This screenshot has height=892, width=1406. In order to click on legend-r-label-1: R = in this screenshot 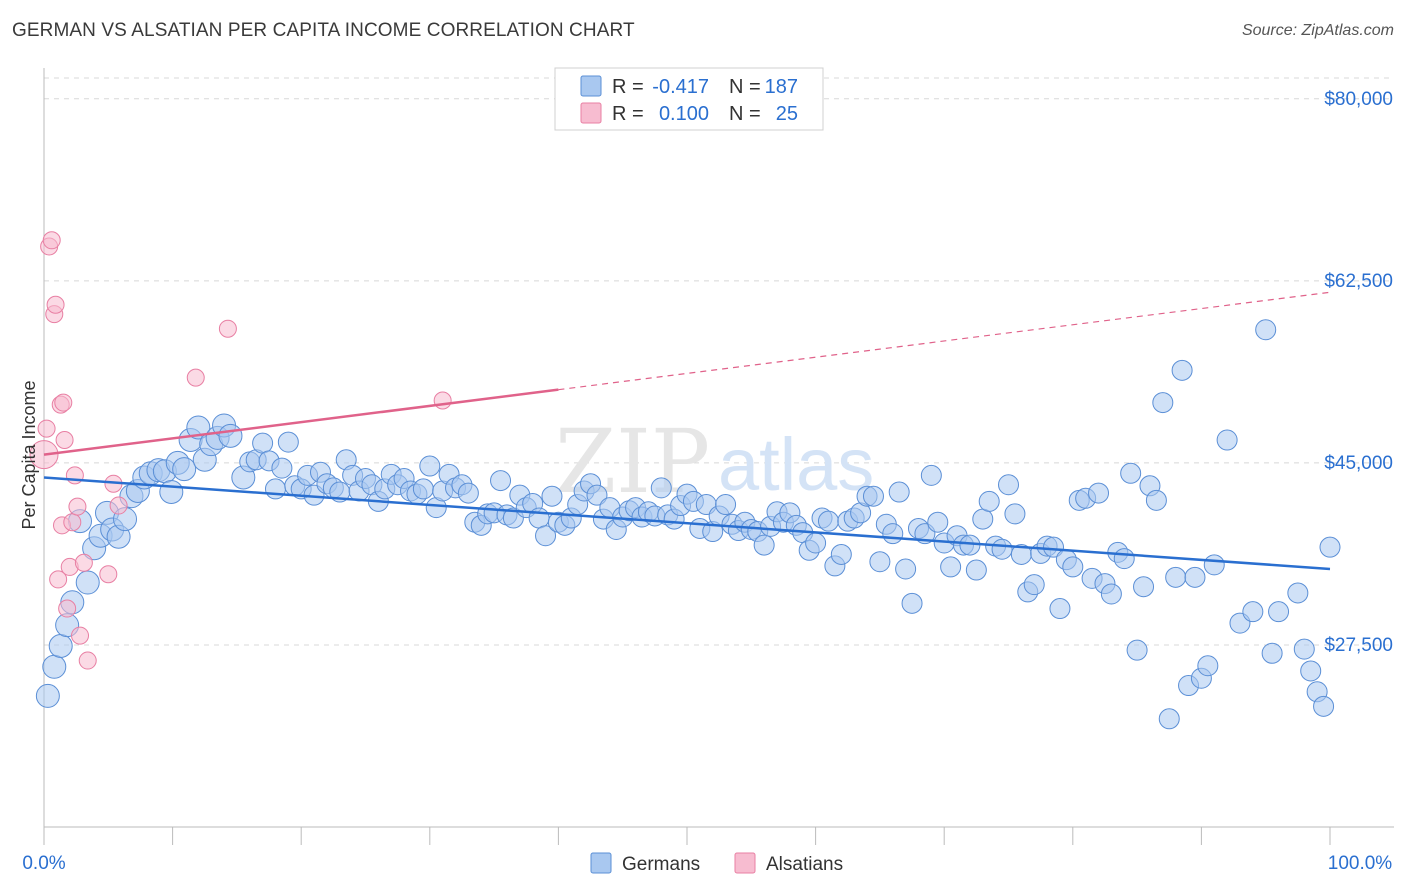, I will do `click(628, 87)`.